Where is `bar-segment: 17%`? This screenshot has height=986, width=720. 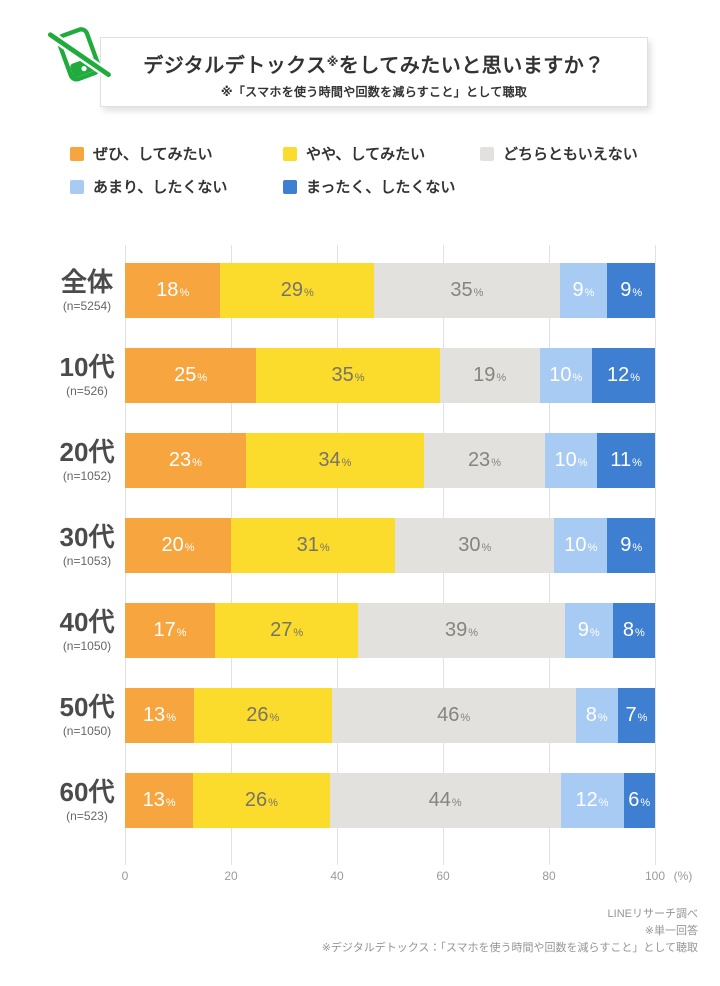 bar-segment: 17% is located at coordinates (170, 630).